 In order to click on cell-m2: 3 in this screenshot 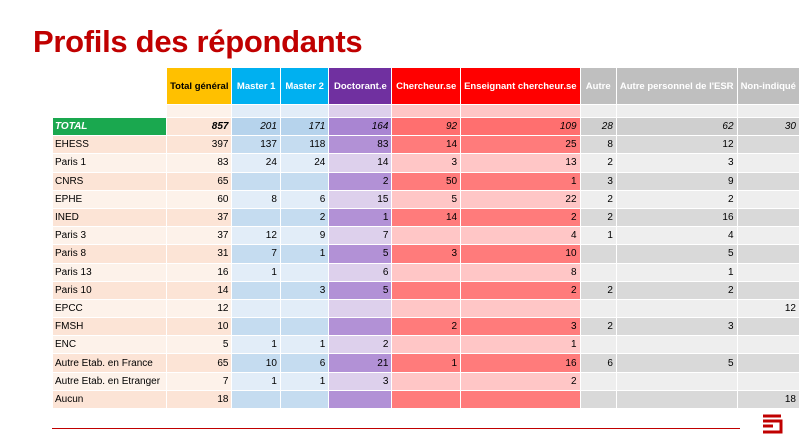, I will do `click(304, 290)`.